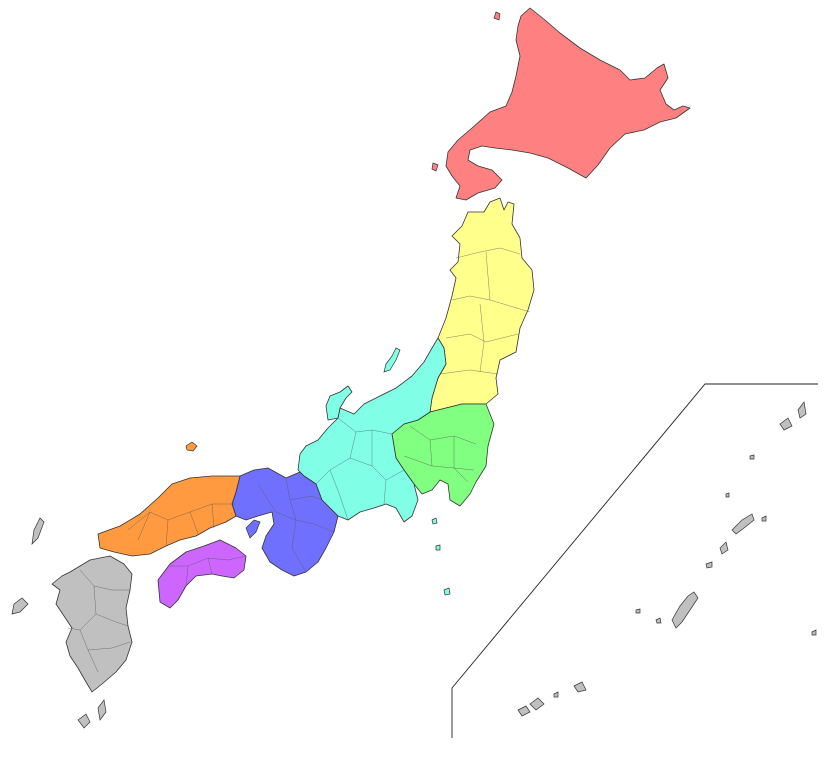  What do you see at coordinates (191, 446) in the screenshot?
I see `oki-islands` at bounding box center [191, 446].